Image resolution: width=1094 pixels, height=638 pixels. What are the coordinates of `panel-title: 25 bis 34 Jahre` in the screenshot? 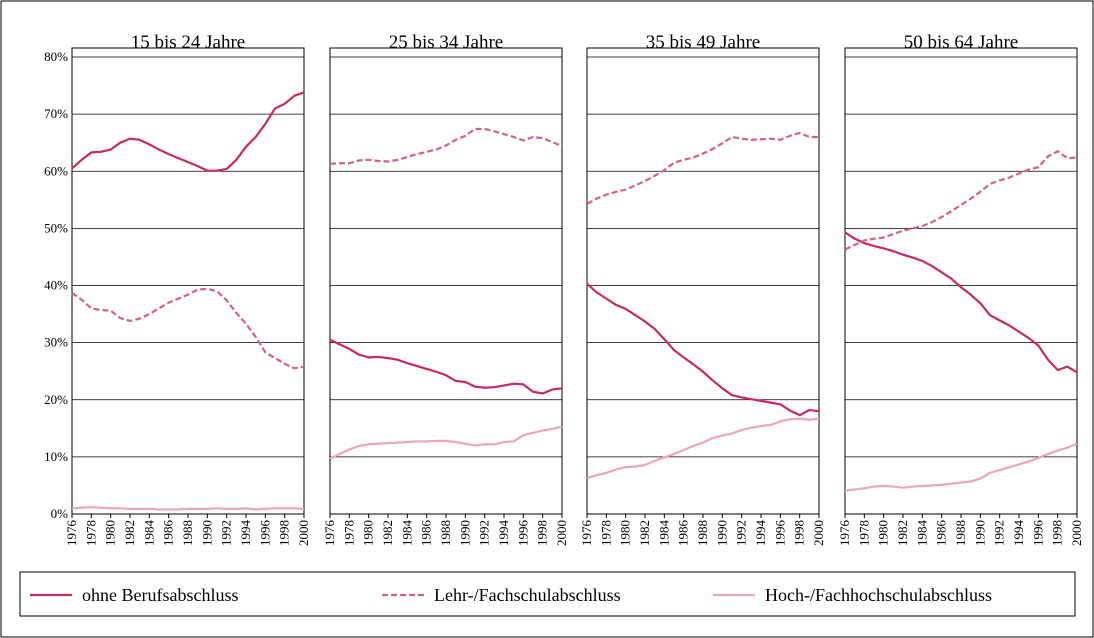 It's located at (446, 42).